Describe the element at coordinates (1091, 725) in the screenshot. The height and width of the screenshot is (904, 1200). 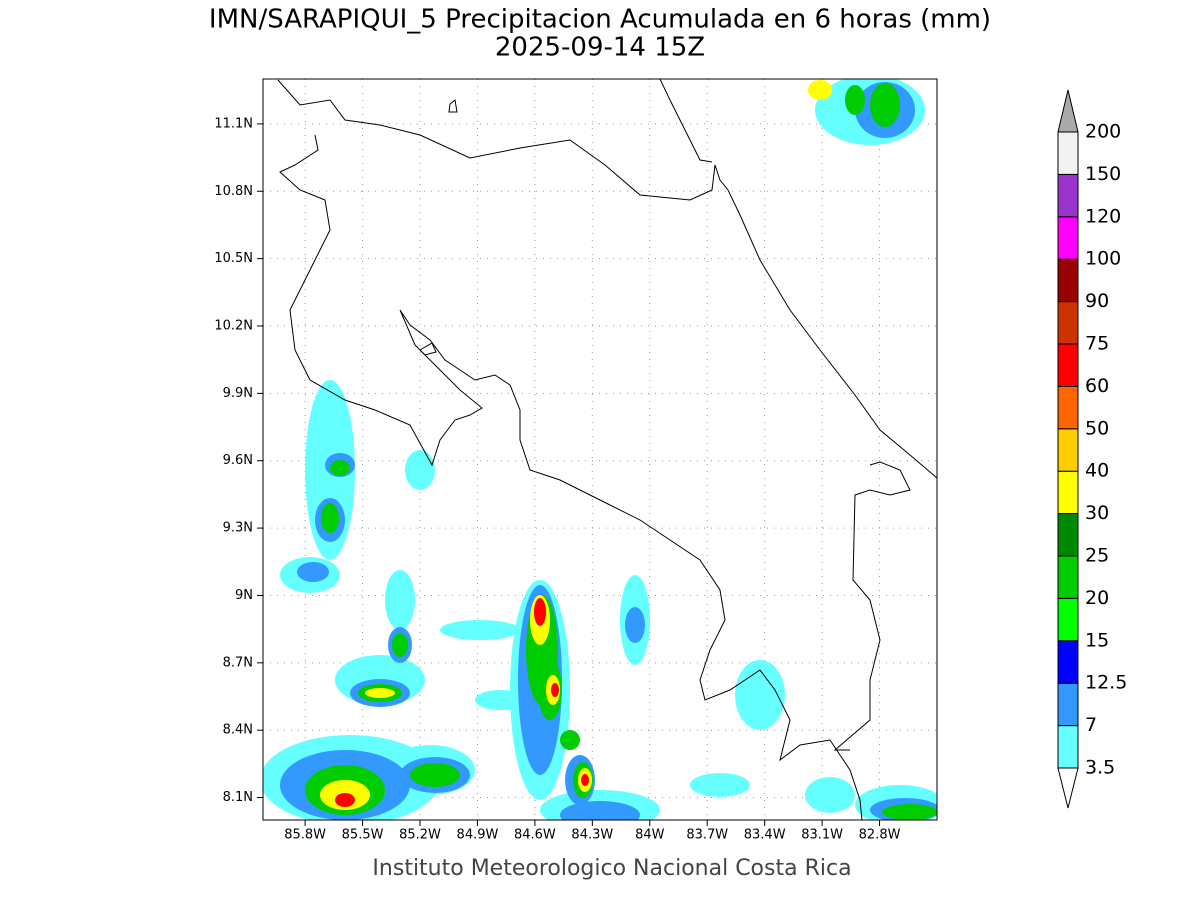
I see `colorbar-label: 7` at that location.